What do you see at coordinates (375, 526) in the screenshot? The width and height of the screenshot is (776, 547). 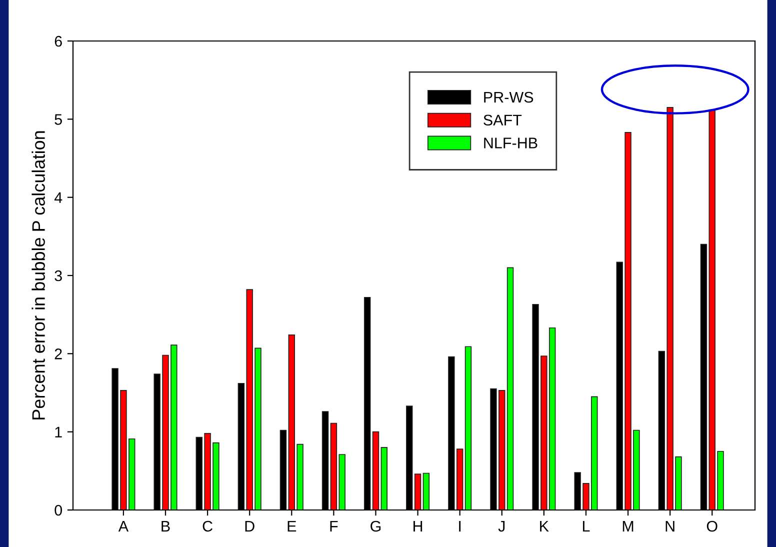 I see `x-tick-label: G` at bounding box center [375, 526].